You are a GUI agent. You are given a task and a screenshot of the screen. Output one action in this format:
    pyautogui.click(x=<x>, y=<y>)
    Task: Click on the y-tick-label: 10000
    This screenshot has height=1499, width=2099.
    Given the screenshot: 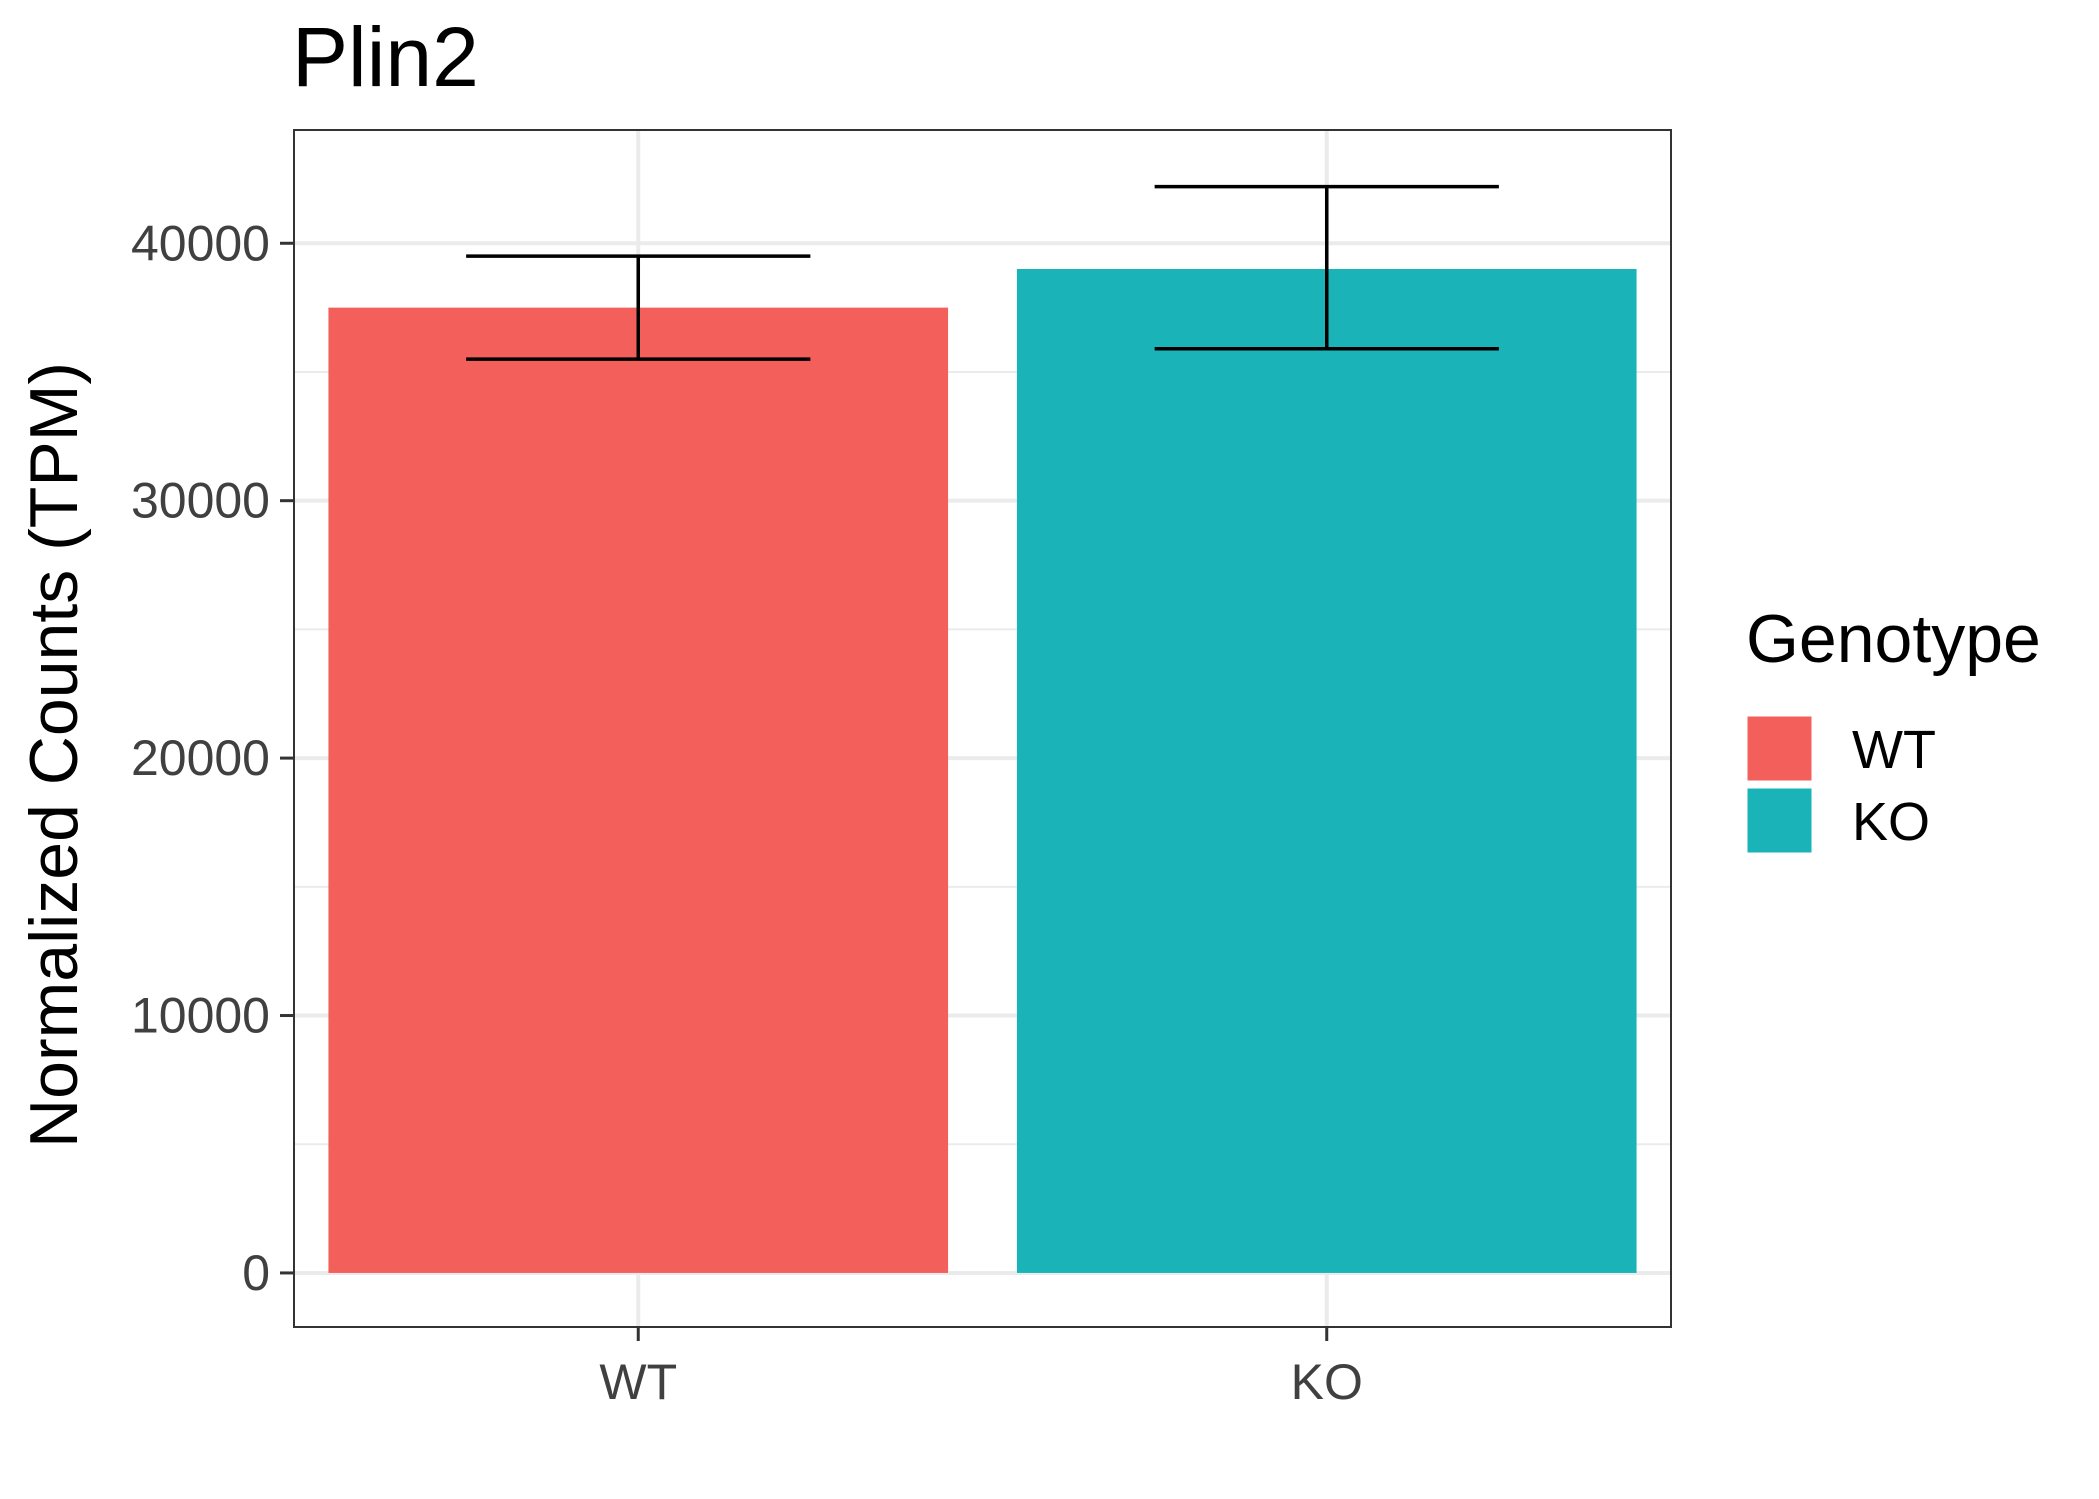 What is the action you would take?
    pyautogui.click(x=200, y=1016)
    